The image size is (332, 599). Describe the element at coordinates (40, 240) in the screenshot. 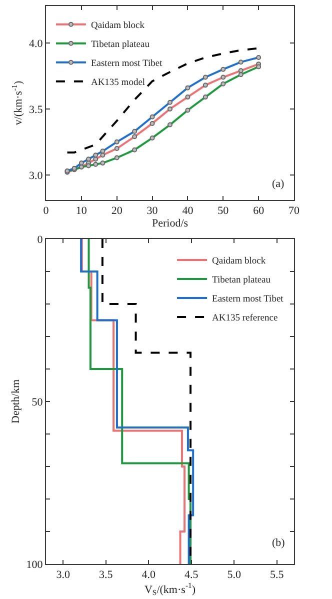

I see `y-tick-label: 0` at that location.